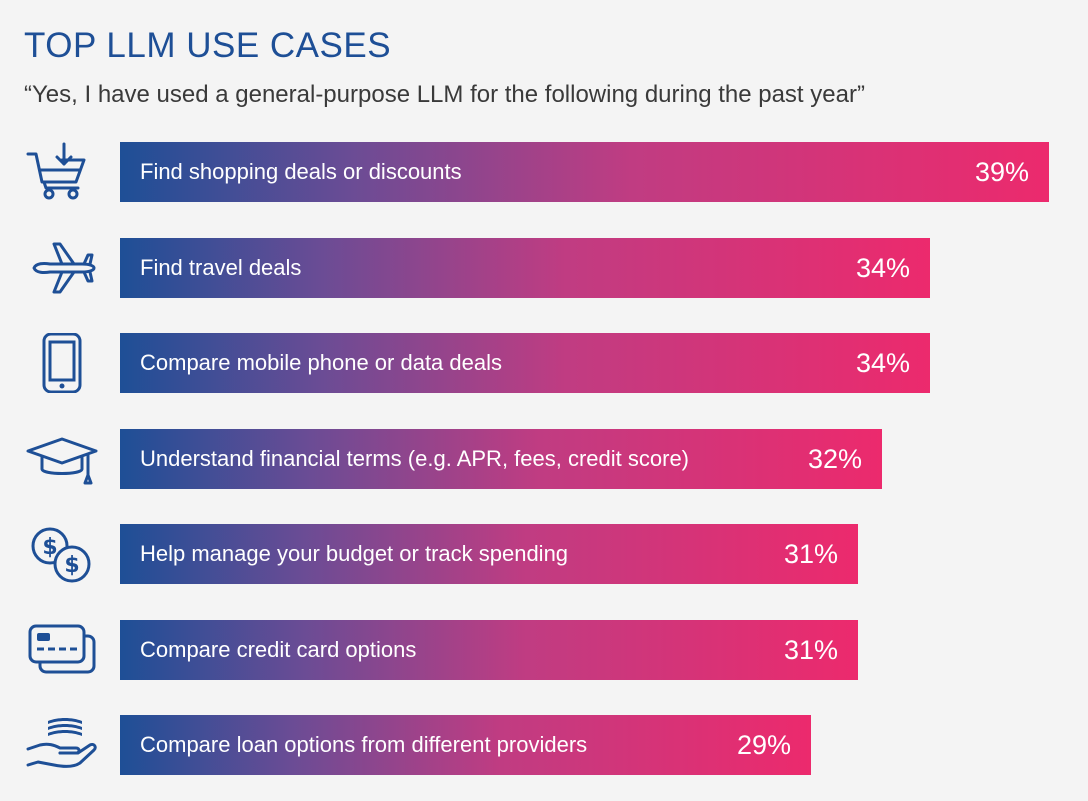  I want to click on dollar-coins-icon: $ $, so click(62, 554).